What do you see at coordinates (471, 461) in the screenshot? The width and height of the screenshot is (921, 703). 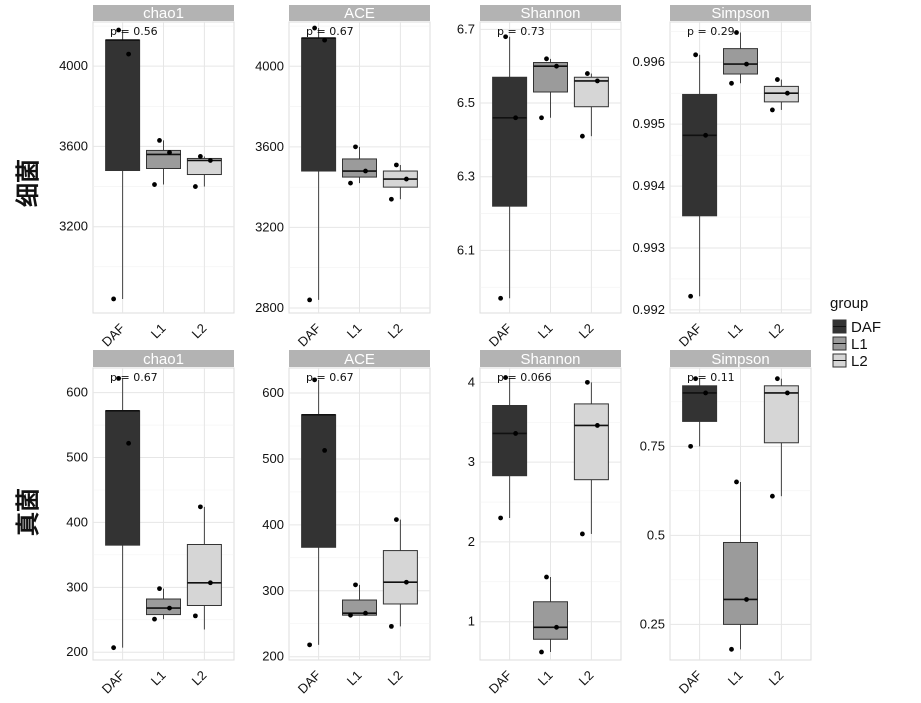 I see `y-tick-label: 3` at bounding box center [471, 461].